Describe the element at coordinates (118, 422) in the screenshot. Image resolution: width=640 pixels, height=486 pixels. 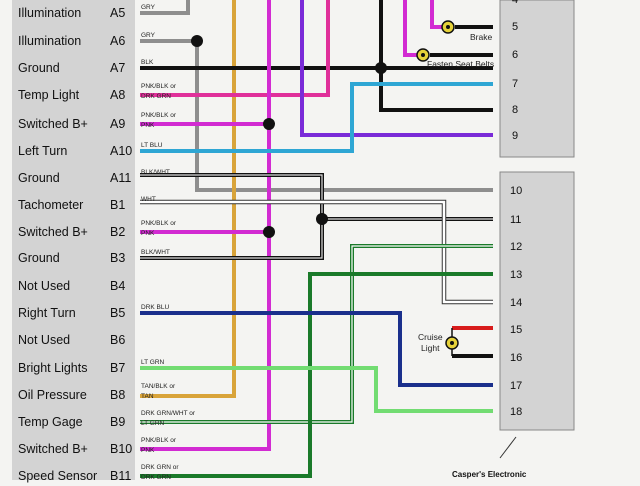
I see `pin-code-label: B9` at that location.